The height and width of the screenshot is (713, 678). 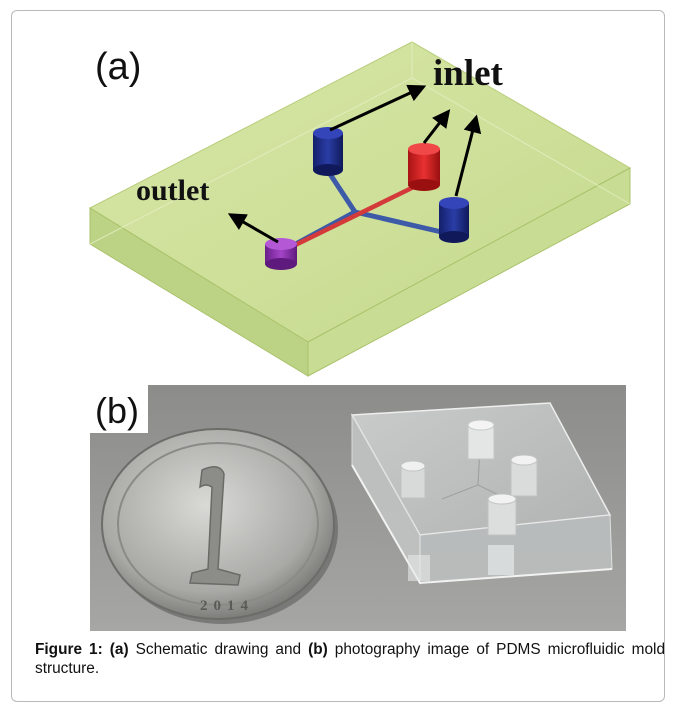 I want to click on annotation-arrows, so click(x=354, y=164).